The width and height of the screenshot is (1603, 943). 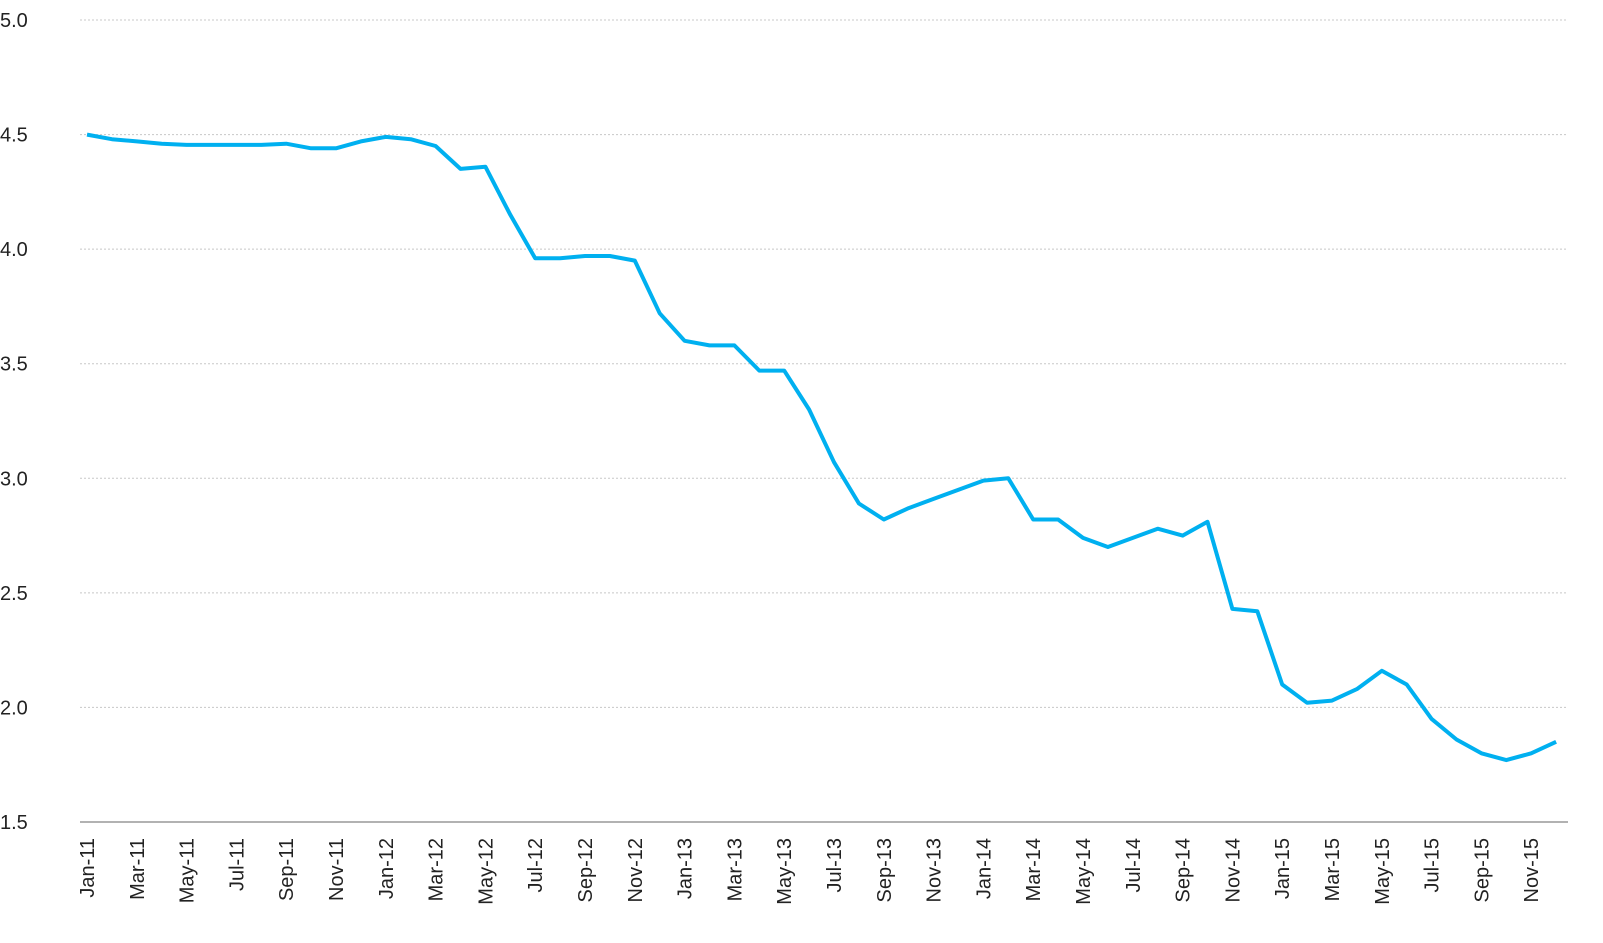 What do you see at coordinates (14, 823) in the screenshot?
I see `y-tick-label: 1.5` at bounding box center [14, 823].